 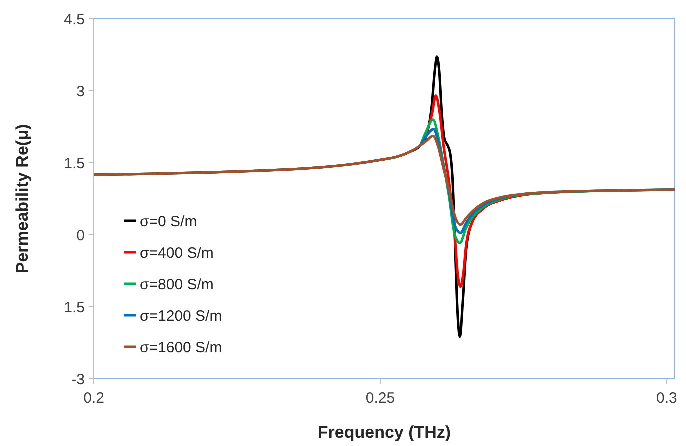 What do you see at coordinates (80, 91) in the screenshot?
I see `y-tick-label: 3` at bounding box center [80, 91].